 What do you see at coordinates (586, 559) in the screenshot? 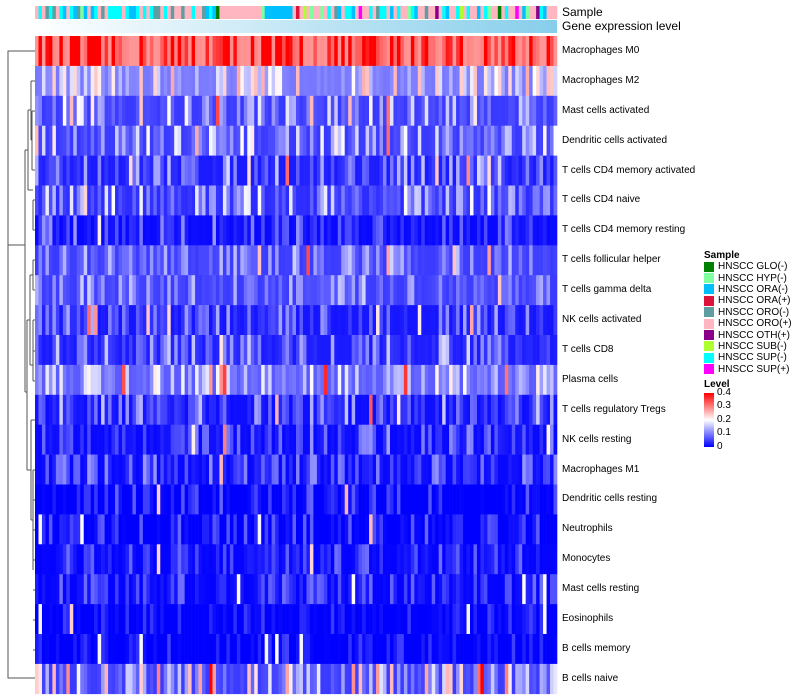
I see `row-label: Monocytes` at bounding box center [586, 559].